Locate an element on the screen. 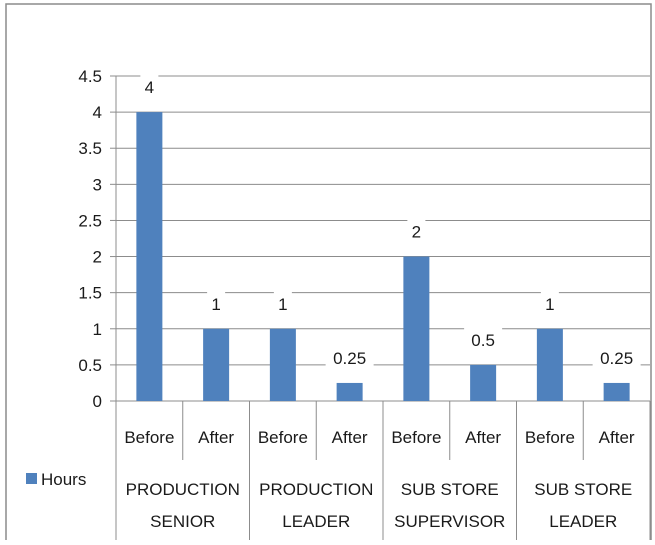  y-tick-label: 3 is located at coordinates (97, 184).